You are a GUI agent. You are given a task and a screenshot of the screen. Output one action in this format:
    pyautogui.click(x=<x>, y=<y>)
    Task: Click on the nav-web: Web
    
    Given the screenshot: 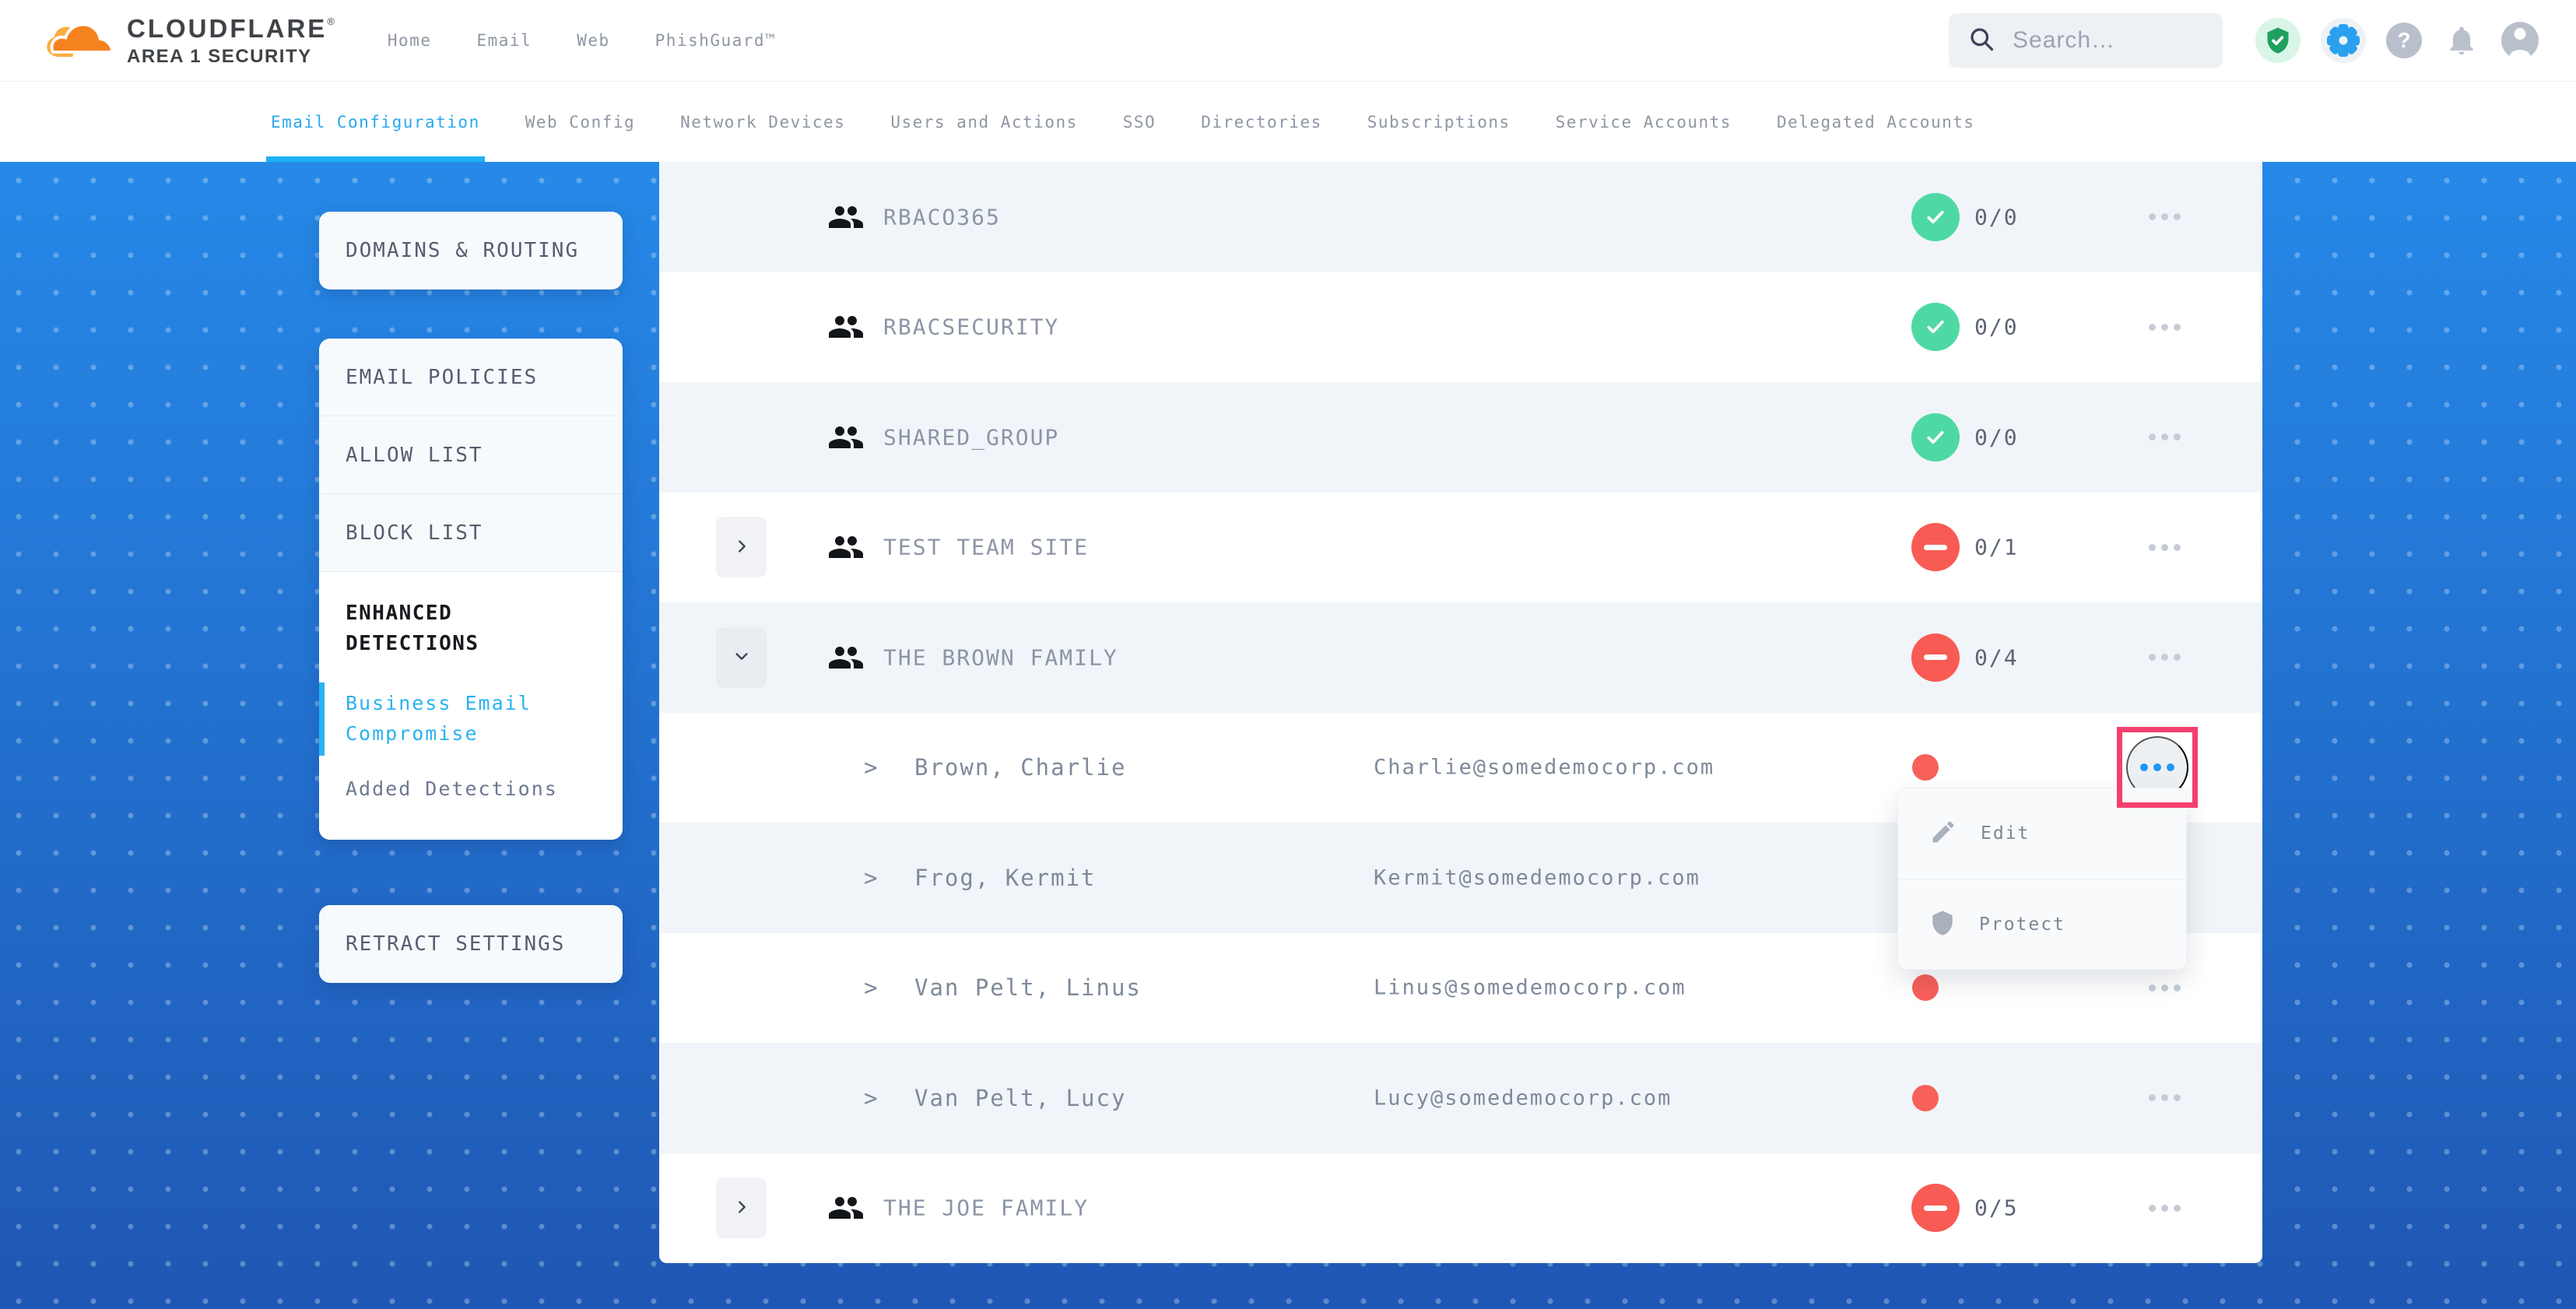 What is the action you would take?
    pyautogui.click(x=594, y=40)
    